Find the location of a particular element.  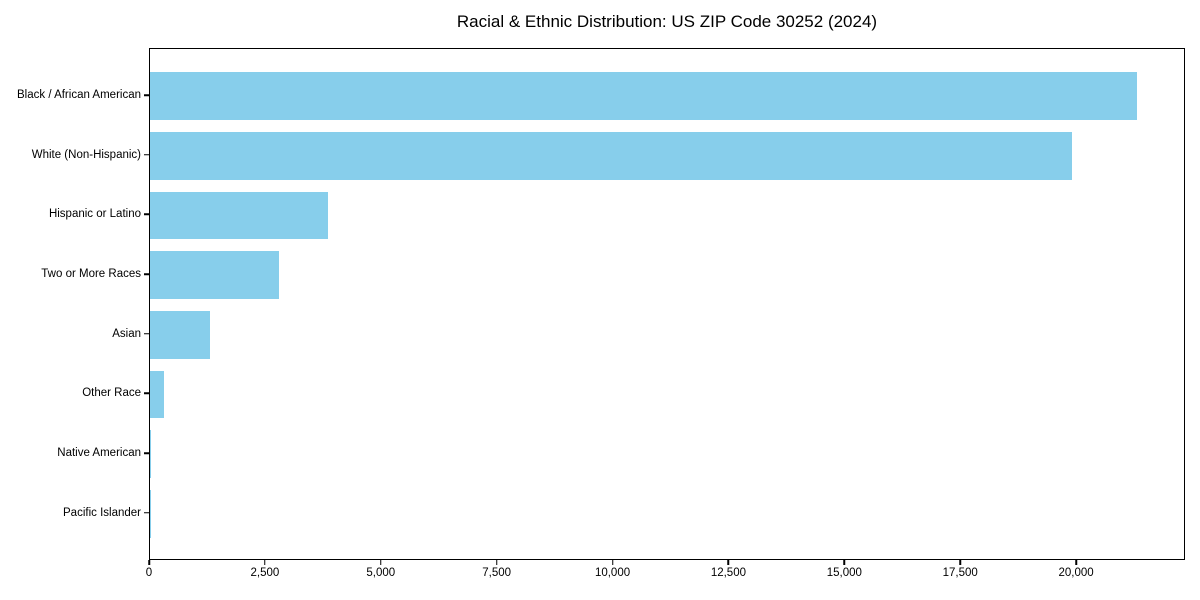

bar-native-american is located at coordinates (151, 454).